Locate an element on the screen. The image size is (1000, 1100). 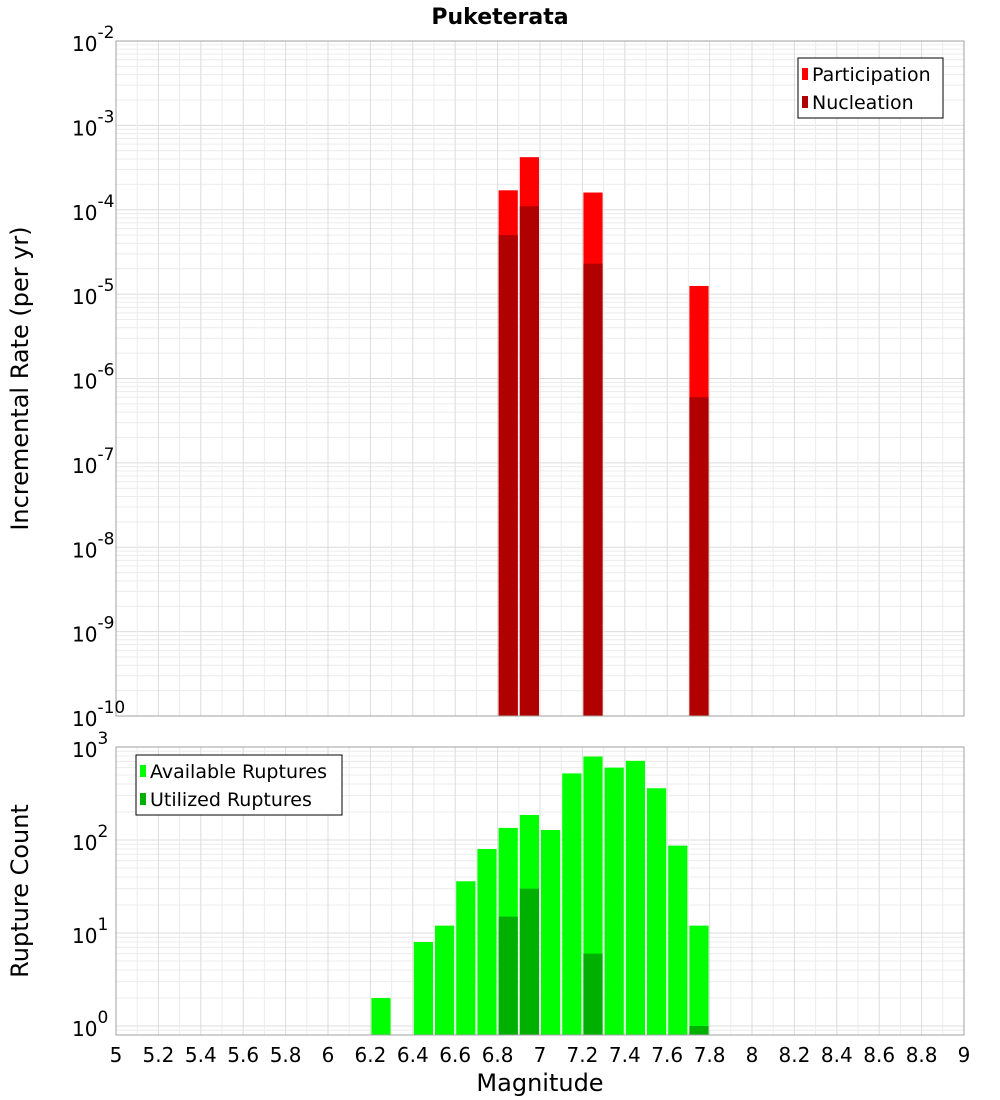
legend: Available Ruptures Utilized Ruptures is located at coordinates (239, 785).